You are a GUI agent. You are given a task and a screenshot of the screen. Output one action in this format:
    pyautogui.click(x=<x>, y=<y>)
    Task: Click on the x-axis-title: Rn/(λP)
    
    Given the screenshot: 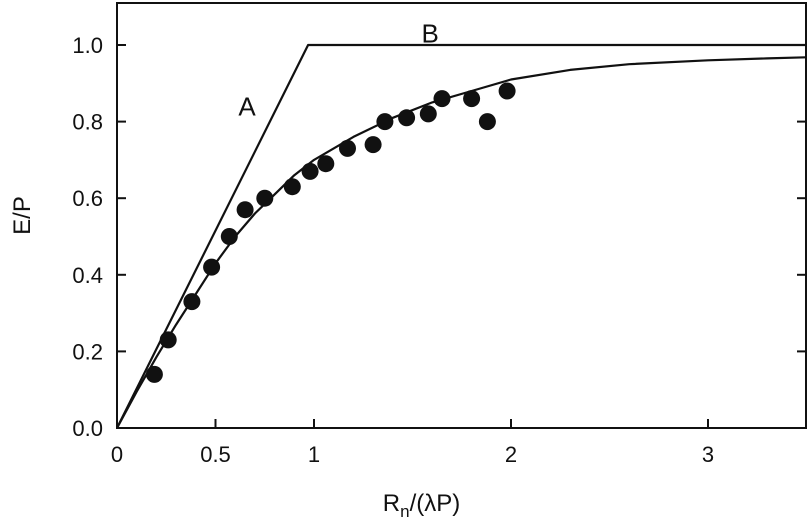 What is the action you would take?
    pyautogui.click(x=421, y=505)
    